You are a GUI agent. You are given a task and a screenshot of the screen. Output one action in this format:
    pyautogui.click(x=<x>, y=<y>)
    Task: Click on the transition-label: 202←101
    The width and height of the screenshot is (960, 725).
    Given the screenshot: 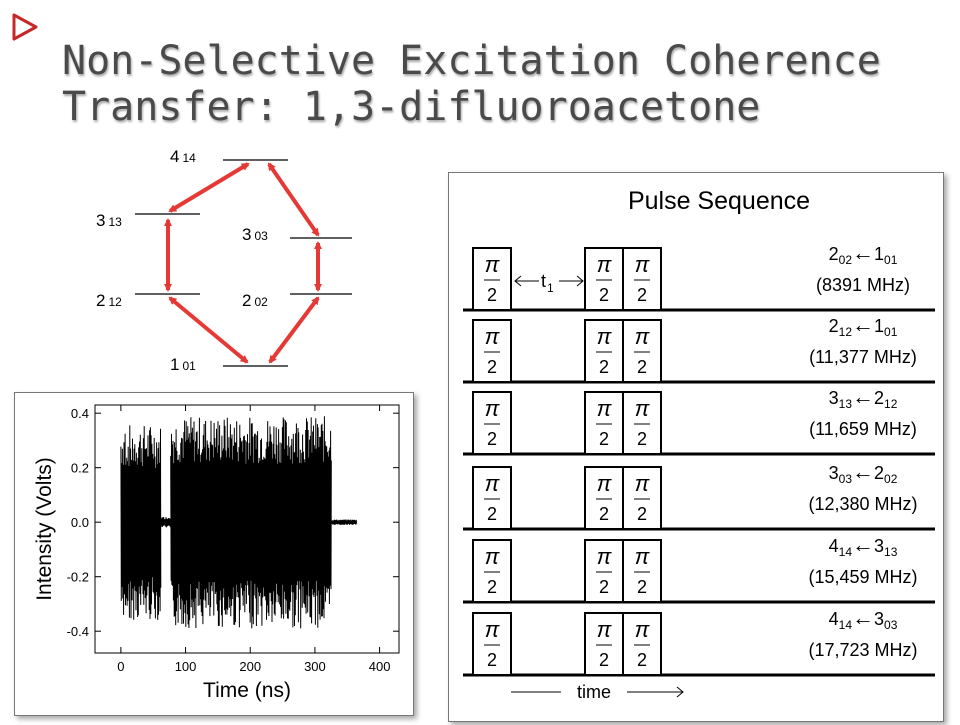 What is the action you would take?
    pyautogui.click(x=863, y=253)
    